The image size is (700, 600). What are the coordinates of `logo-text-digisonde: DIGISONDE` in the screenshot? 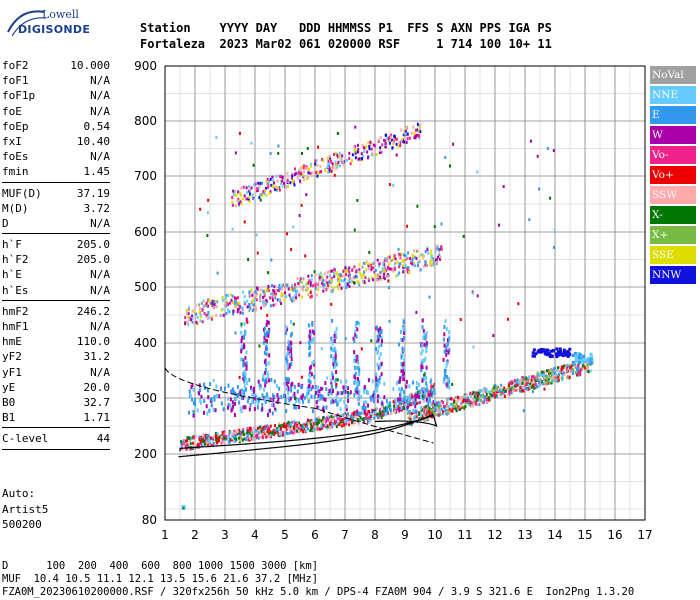 It's located at (54, 29).